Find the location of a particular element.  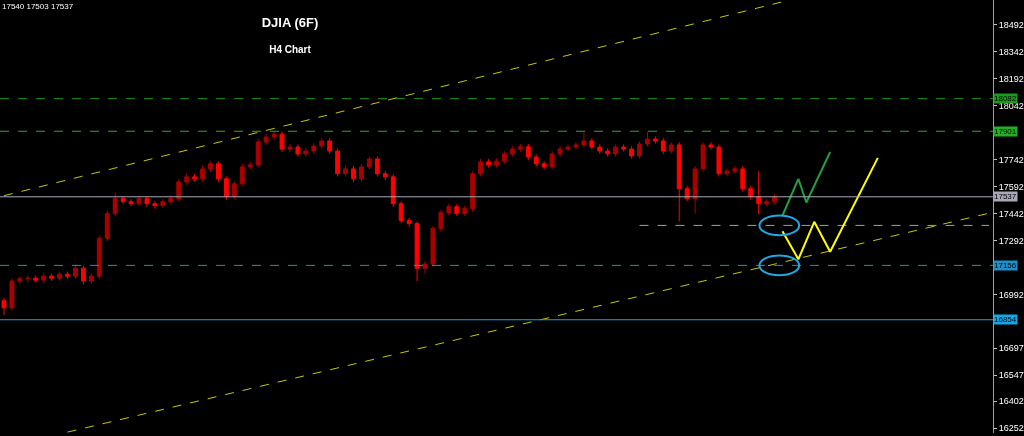

y-tick-label: 17742 is located at coordinates (1011, 160).